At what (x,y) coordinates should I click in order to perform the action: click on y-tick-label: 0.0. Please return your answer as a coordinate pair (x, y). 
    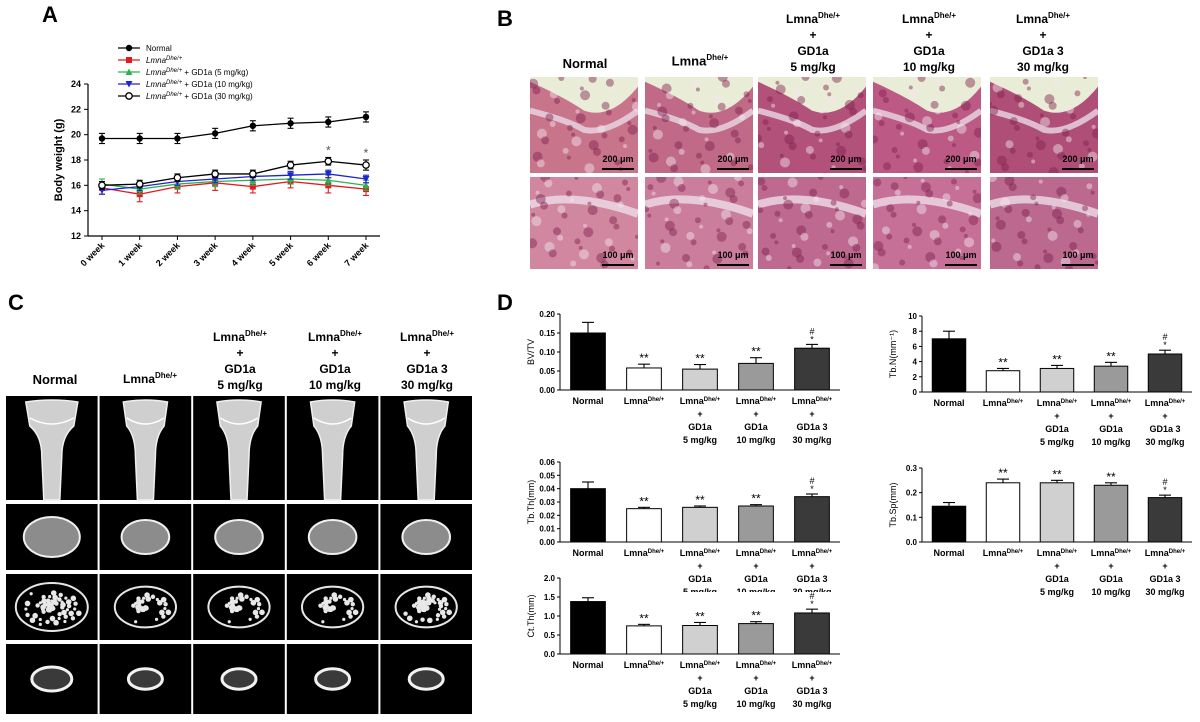
    Looking at the image, I should click on (912, 542).